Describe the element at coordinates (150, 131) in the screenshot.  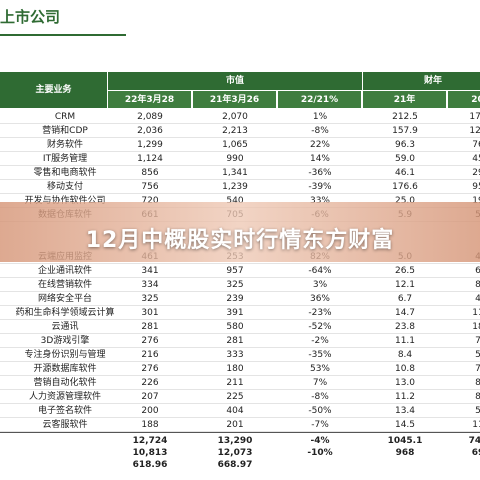
I see `table-cell: 2,036` at that location.